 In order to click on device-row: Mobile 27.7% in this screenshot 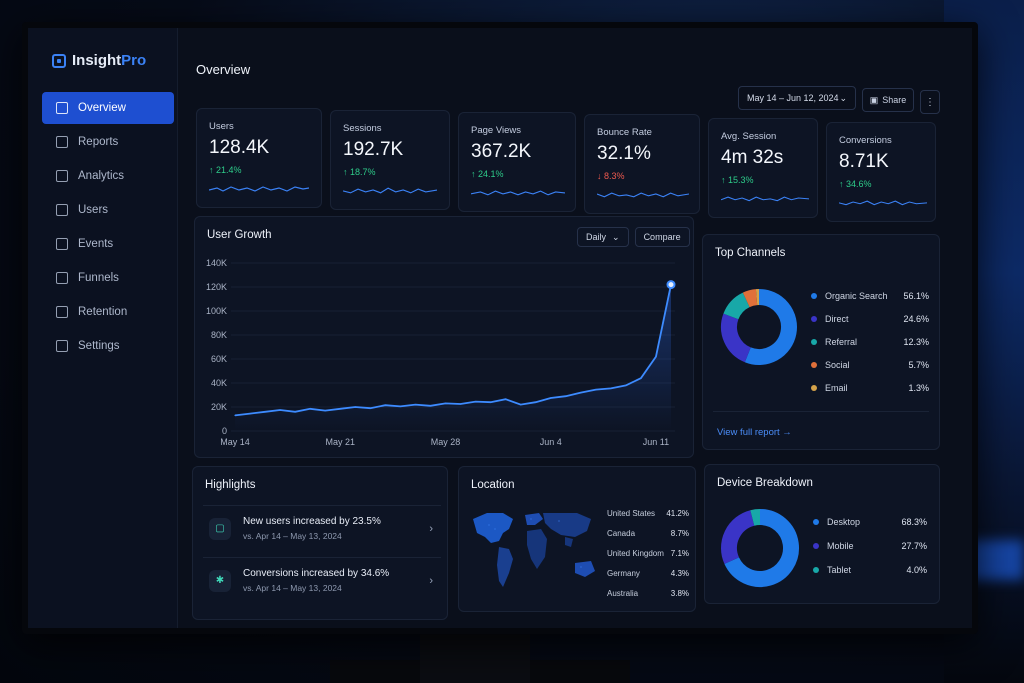, I will do `click(870, 546)`.